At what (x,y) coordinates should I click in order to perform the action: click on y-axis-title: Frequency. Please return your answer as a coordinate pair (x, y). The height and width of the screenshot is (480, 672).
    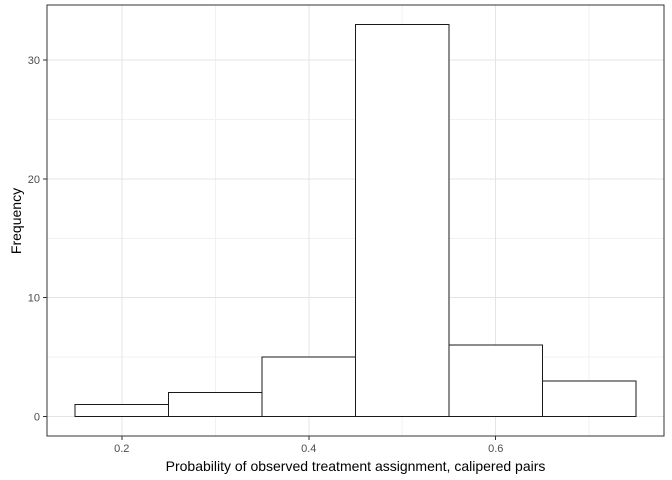
    Looking at the image, I should click on (16, 221).